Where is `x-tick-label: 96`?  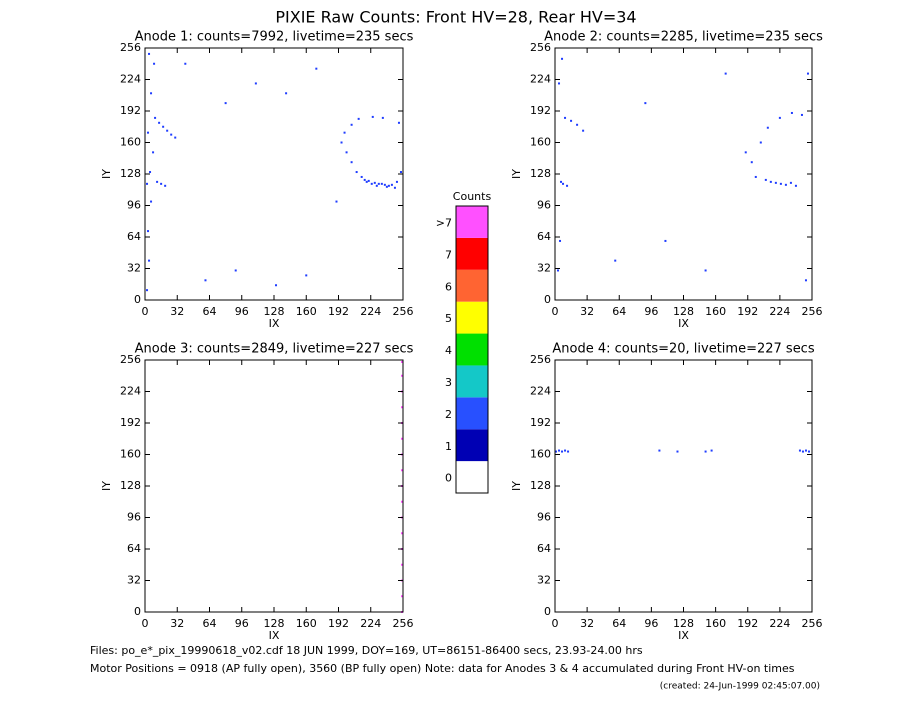 x-tick-label: 96 is located at coordinates (651, 623).